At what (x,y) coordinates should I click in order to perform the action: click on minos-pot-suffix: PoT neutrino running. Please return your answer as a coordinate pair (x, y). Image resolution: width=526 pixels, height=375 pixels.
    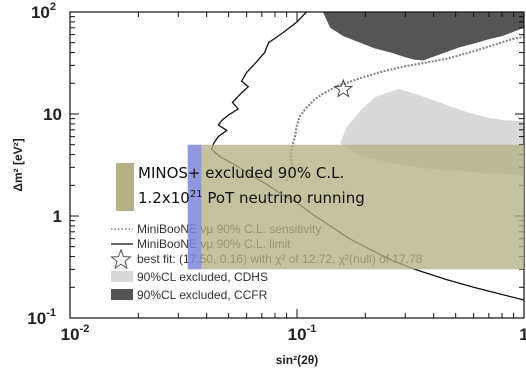
    Looking at the image, I should click on (284, 198).